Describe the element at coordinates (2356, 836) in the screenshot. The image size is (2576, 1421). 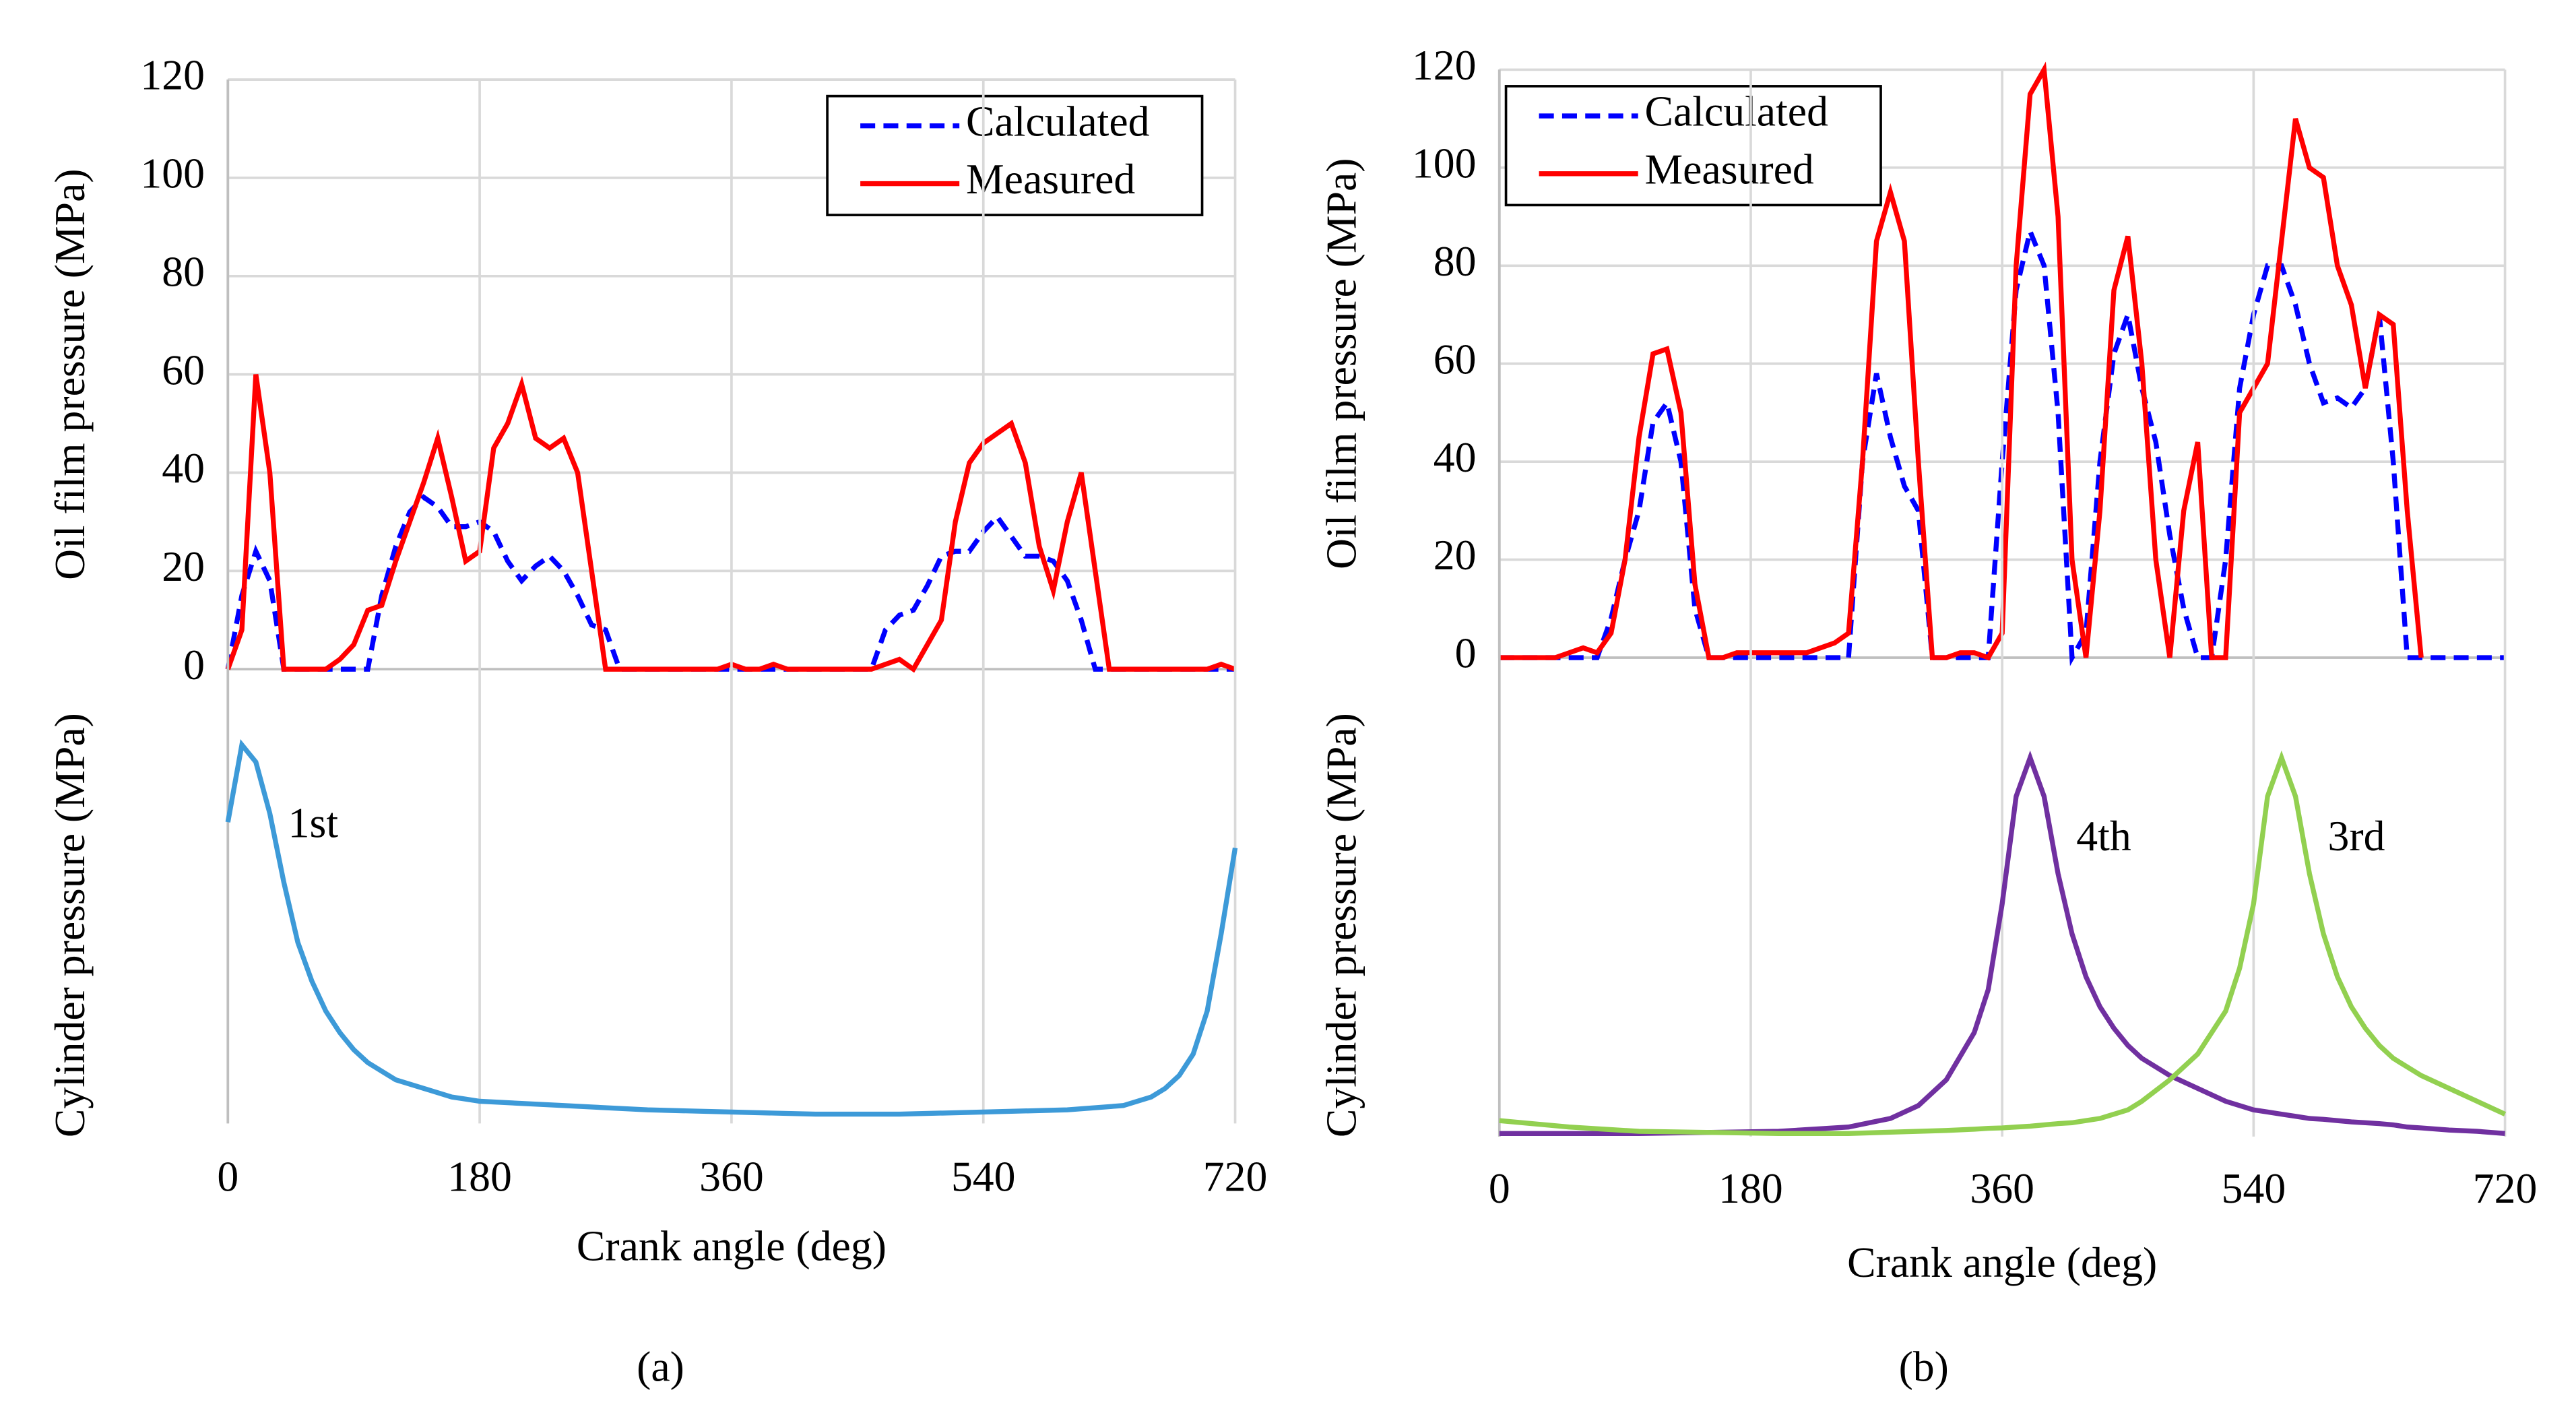
I see `series-label: 3rd` at that location.